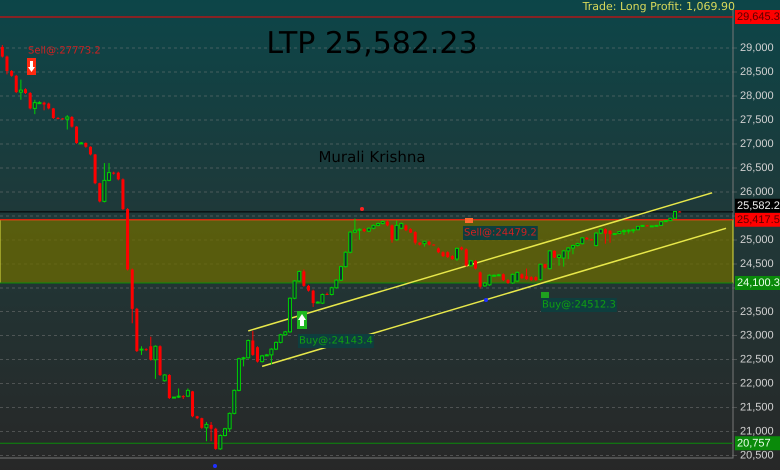  I want to click on annotation: Buy@:24143.4, so click(336, 341).